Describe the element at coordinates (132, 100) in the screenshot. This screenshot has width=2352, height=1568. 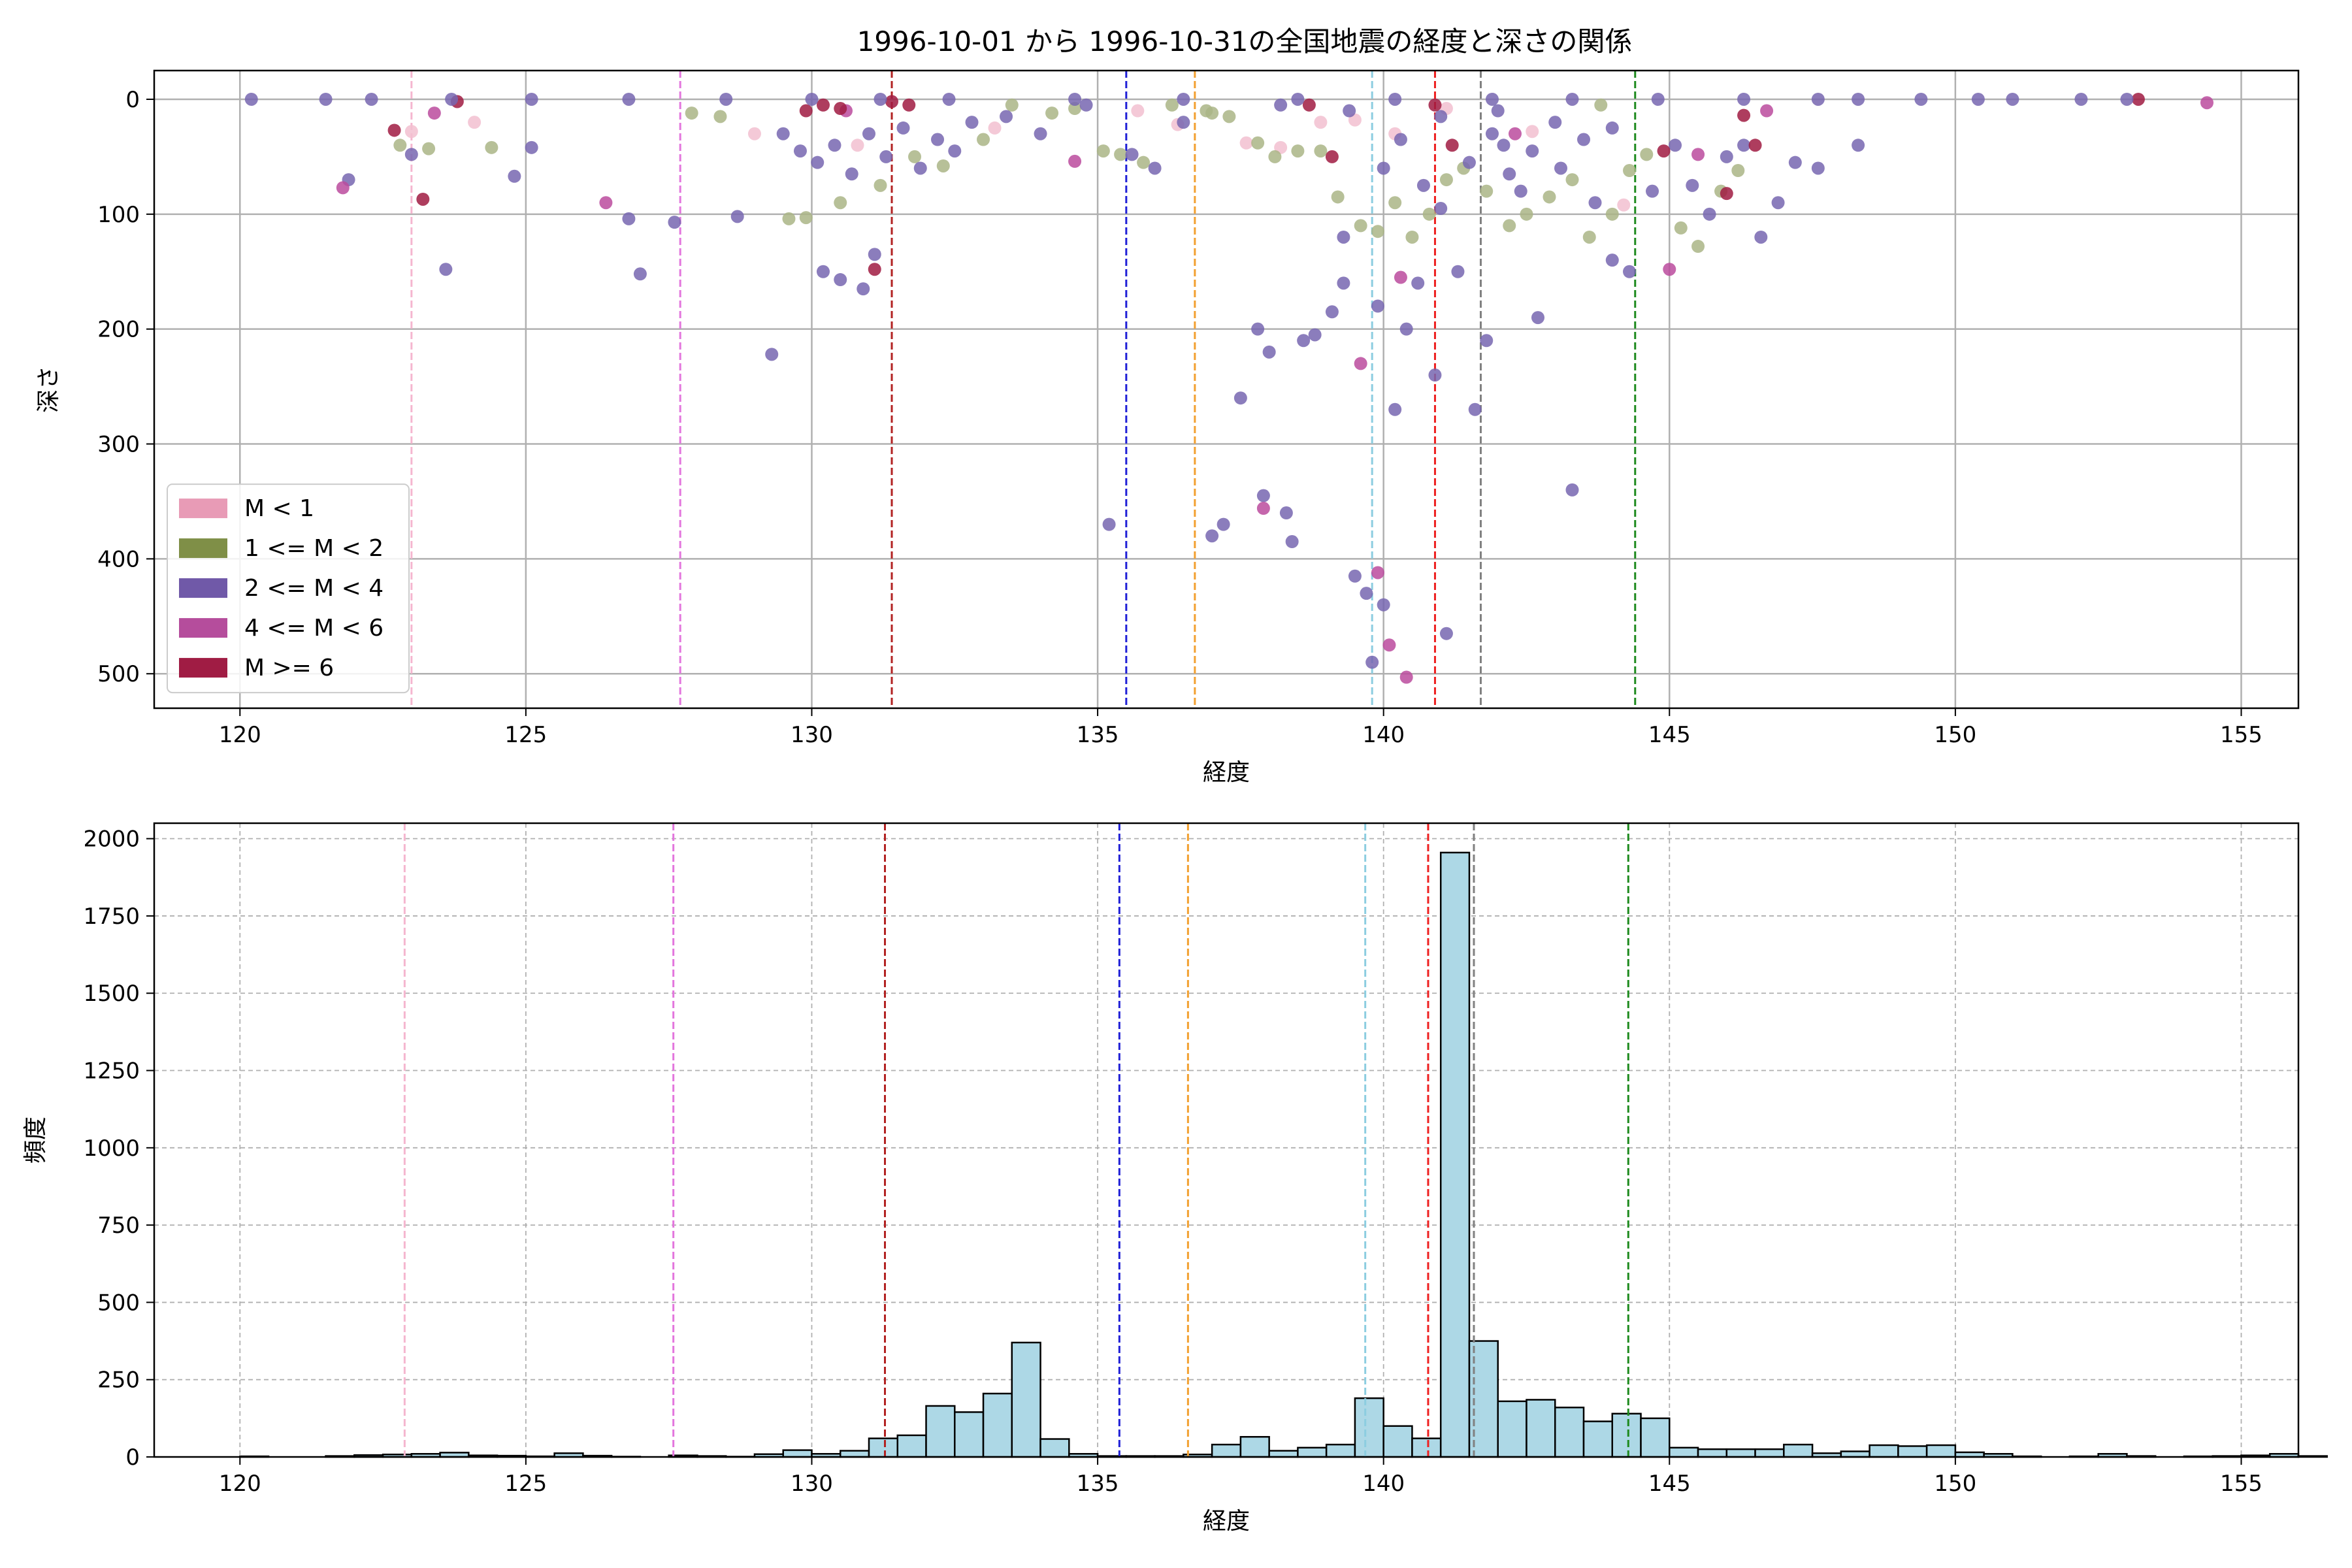
I see `scatter-y-tick-label: 0` at that location.